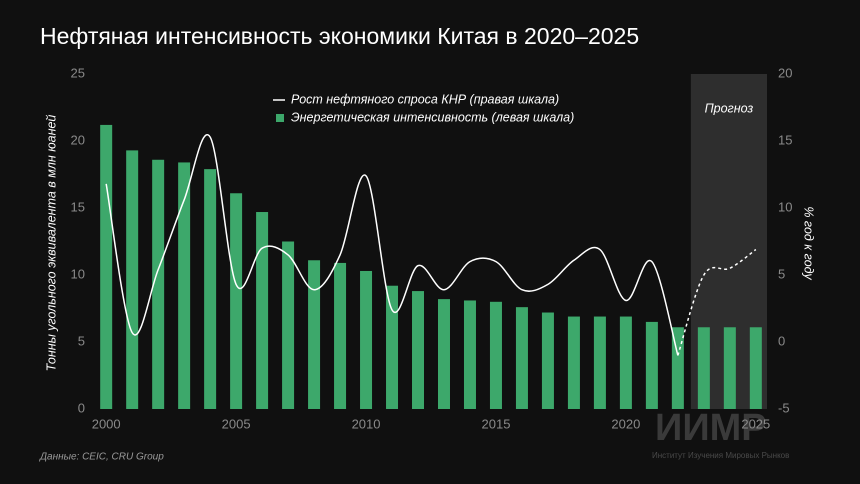 Image resolution: width=860 pixels, height=484 pixels. What do you see at coordinates (78, 72) in the screenshot?
I see `y-tick-label: 25` at bounding box center [78, 72].